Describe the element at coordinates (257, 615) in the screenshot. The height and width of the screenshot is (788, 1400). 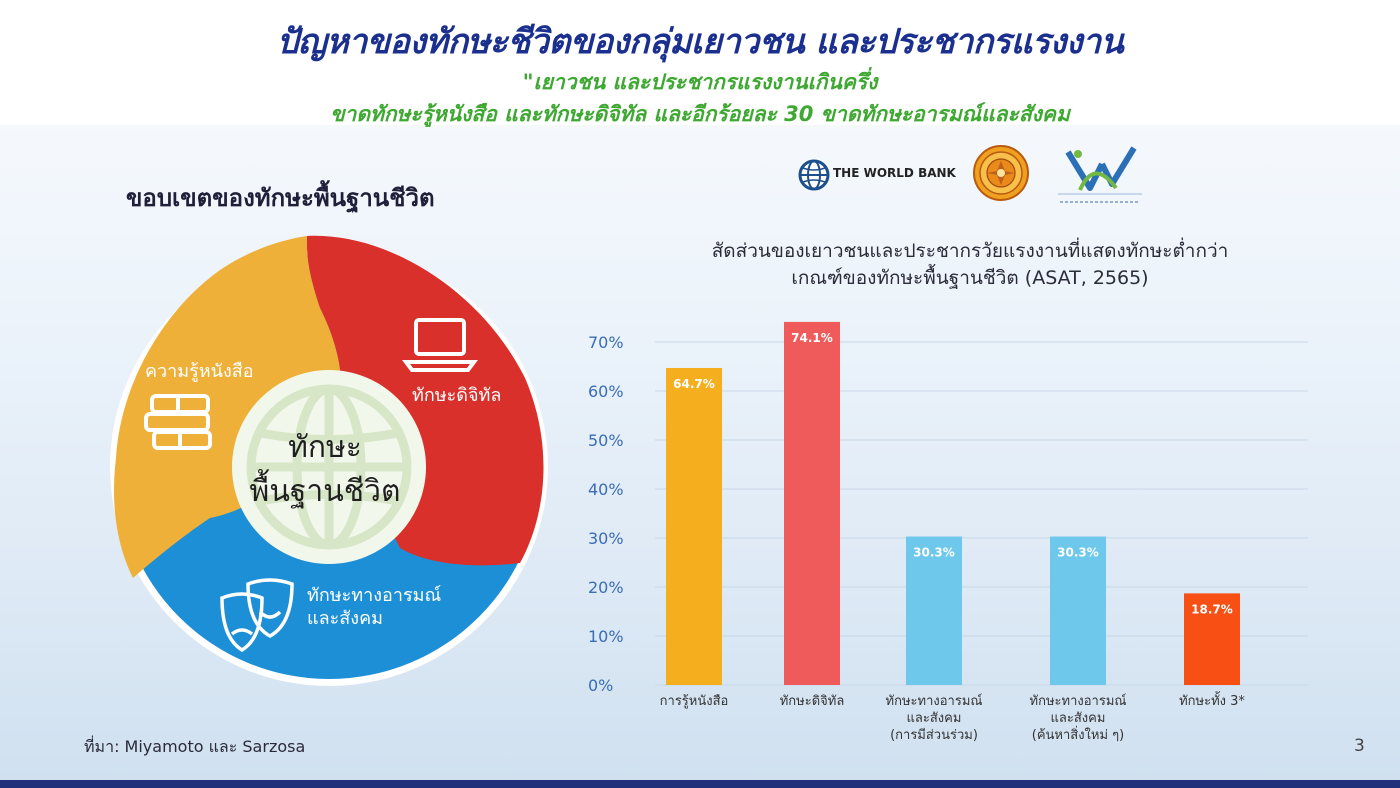
I see `theater-masks-icon` at that location.